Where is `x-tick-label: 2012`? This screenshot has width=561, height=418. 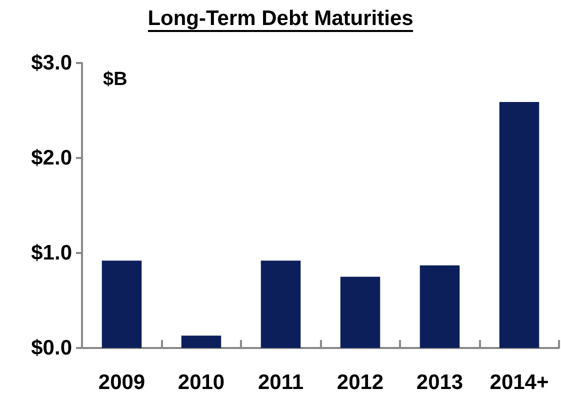
x-tick-label: 2012 is located at coordinates (360, 382).